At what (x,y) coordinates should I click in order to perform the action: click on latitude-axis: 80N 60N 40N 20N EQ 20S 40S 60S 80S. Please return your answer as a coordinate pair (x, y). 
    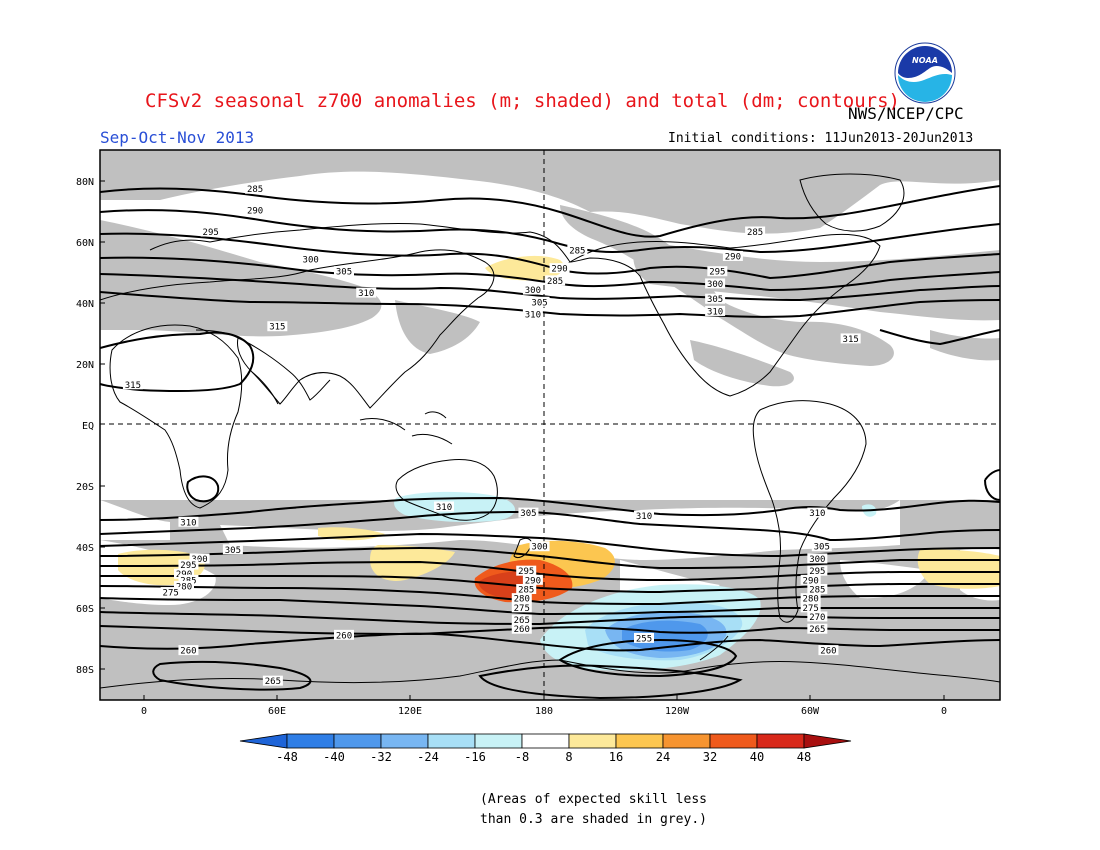
    Looking at the image, I should click on (90, 426).